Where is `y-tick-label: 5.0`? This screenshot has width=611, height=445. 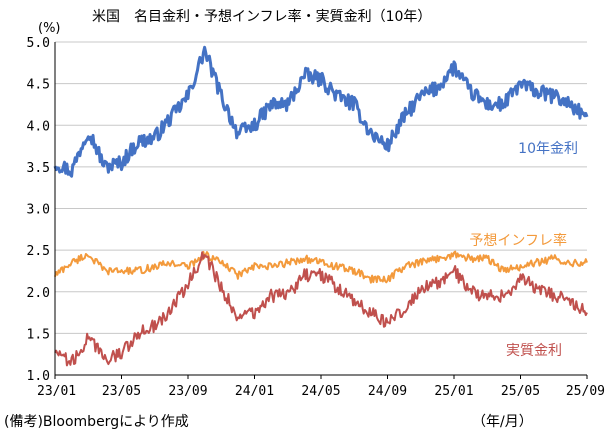
y-tick-label: 5.0 is located at coordinates (38, 43).